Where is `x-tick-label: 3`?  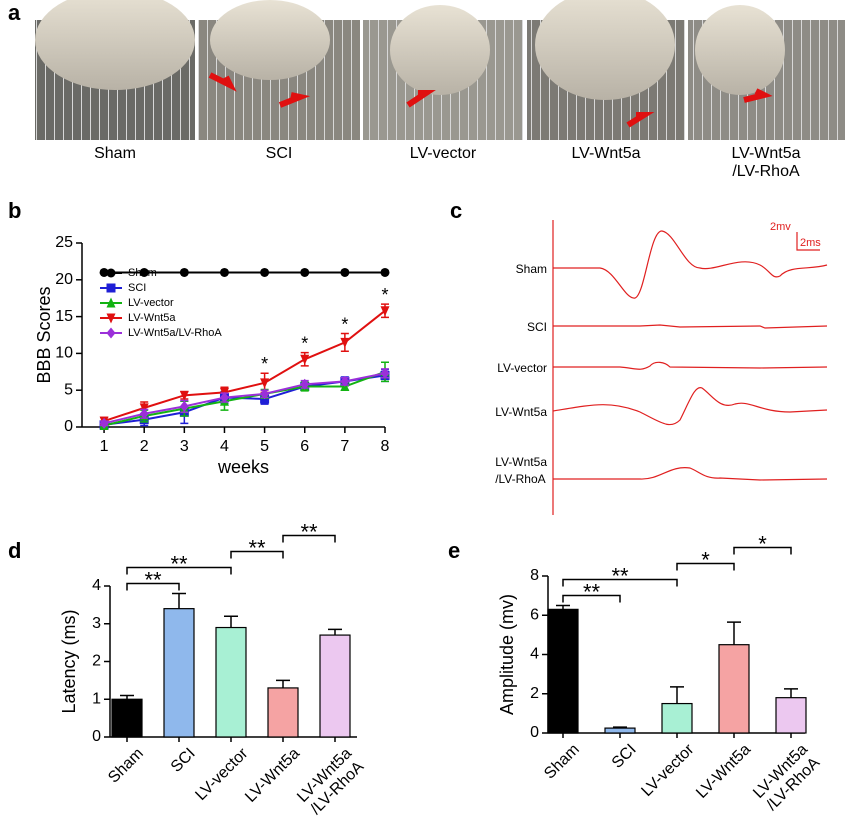 x-tick-label: 3 is located at coordinates (184, 446).